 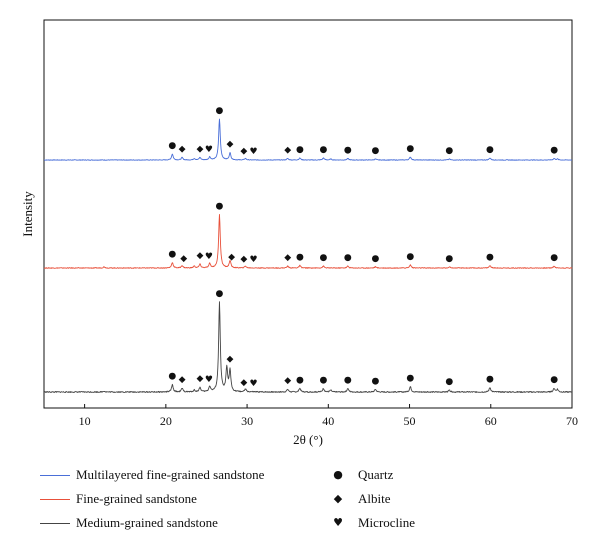 I want to click on legend-swatch-multilayered, so click(x=55, y=475).